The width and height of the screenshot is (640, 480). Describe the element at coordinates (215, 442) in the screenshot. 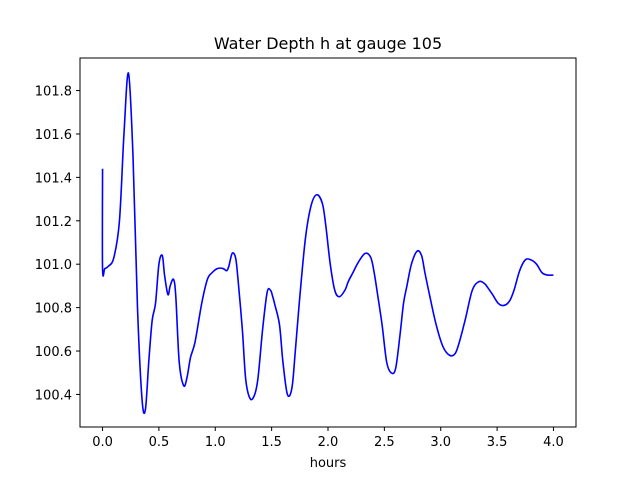

I see `x-tick-label: 1.0` at that location.